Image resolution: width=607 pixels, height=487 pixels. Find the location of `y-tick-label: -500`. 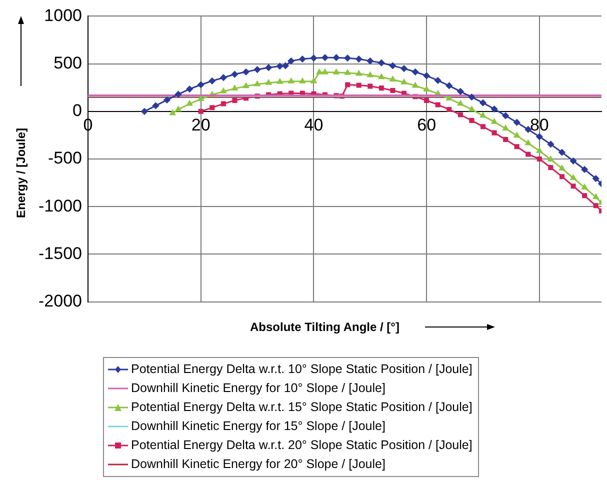

y-tick-label: -500 is located at coordinates (65, 158).